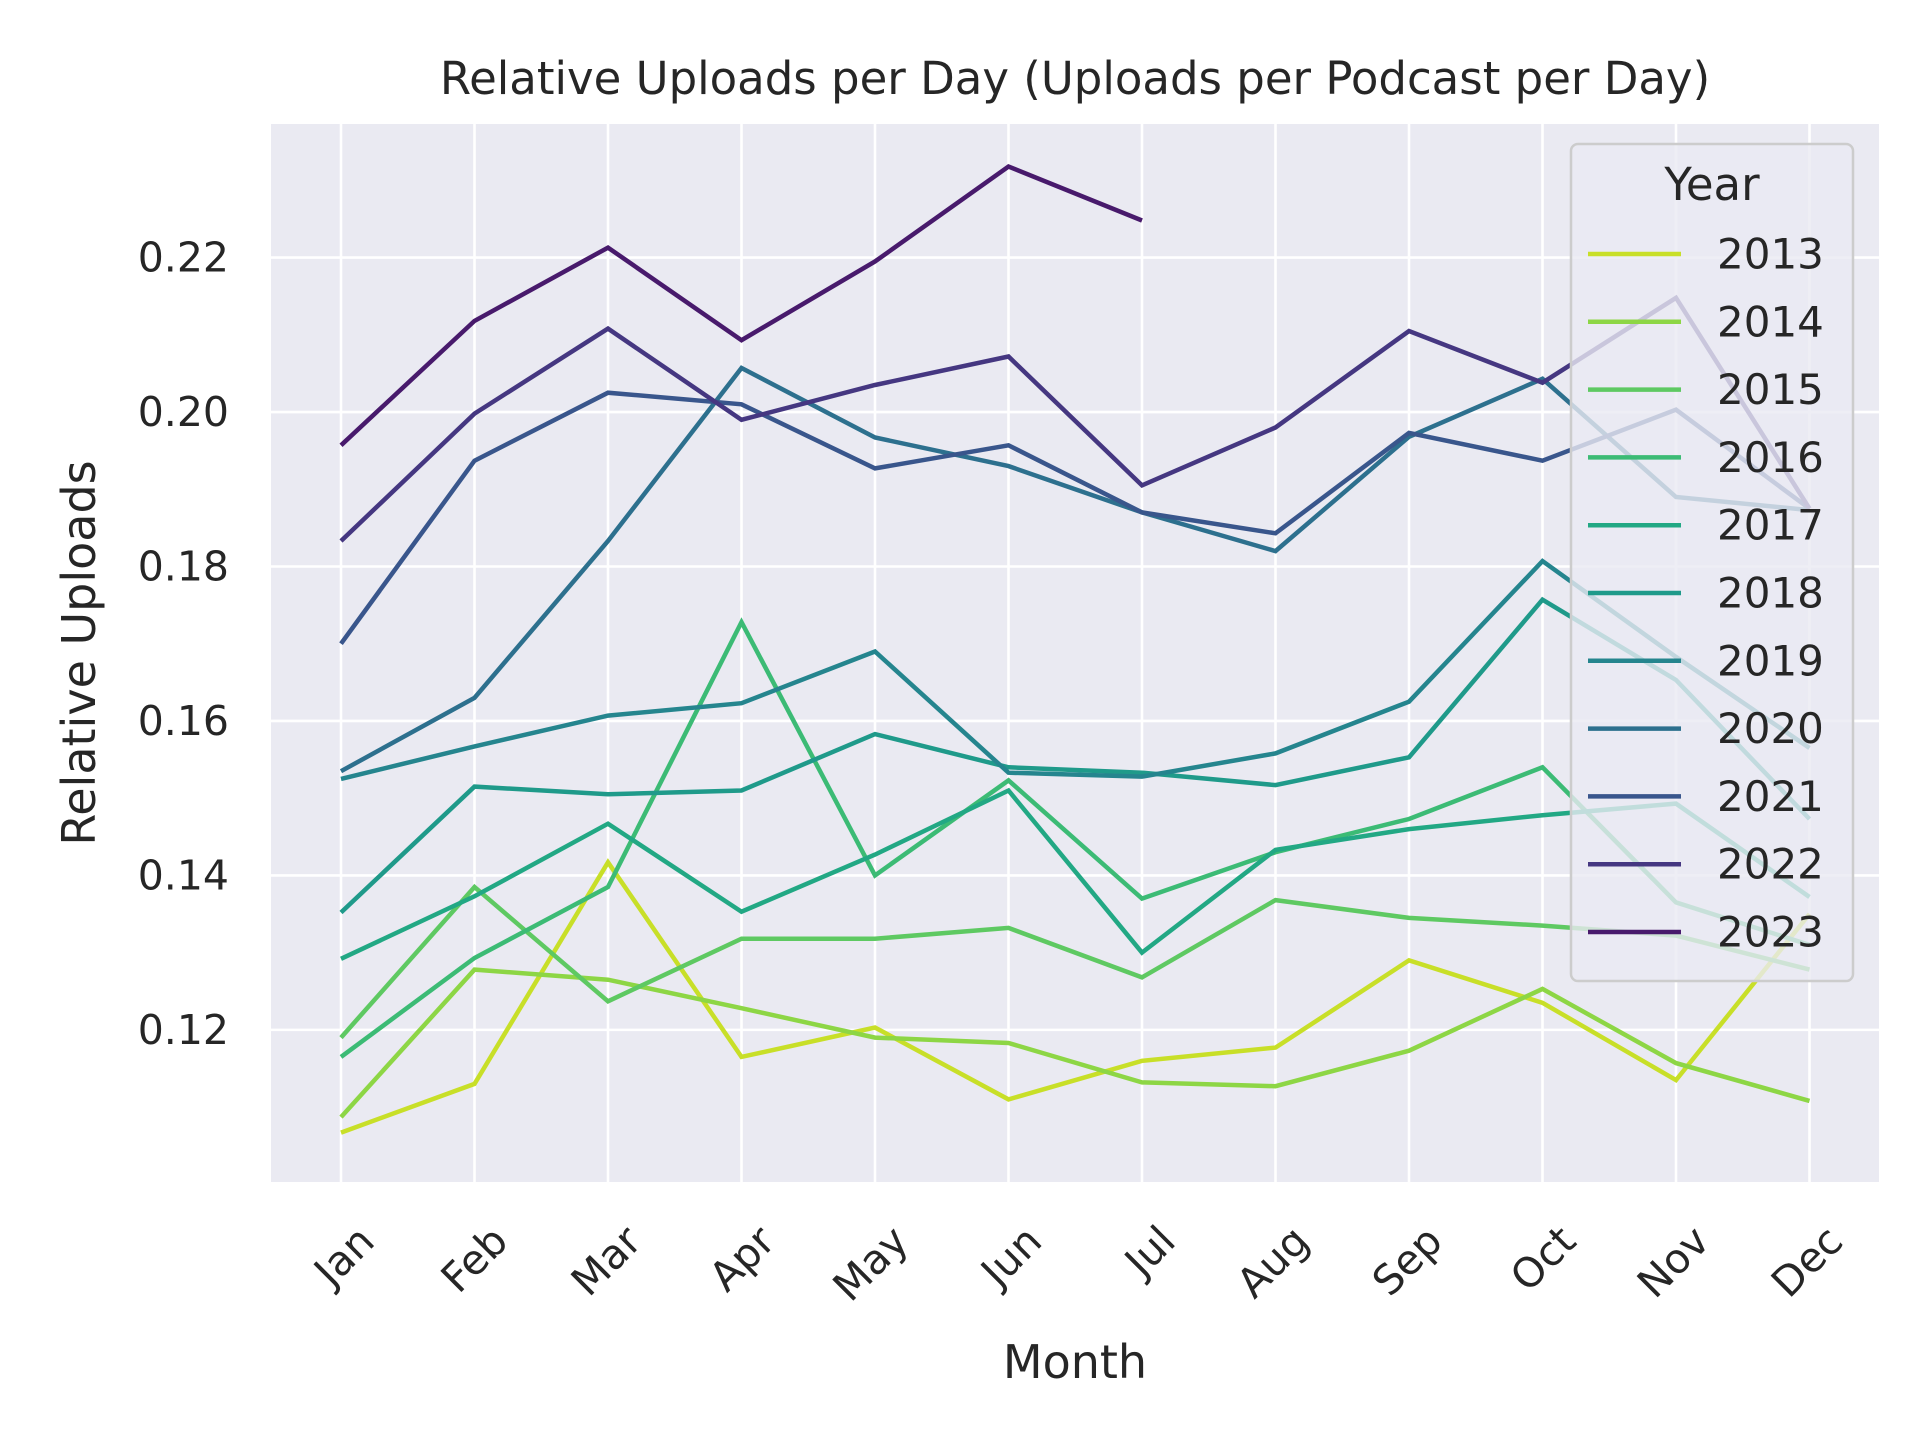  What do you see at coordinates (1770, 457) in the screenshot?
I see `legend-label-2016: 2016` at bounding box center [1770, 457].